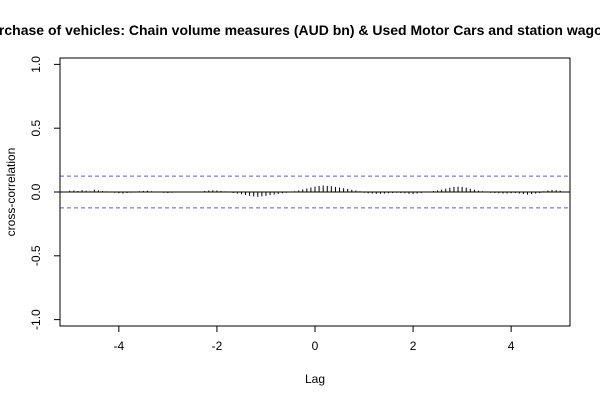 Image resolution: width=600 pixels, height=400 pixels. Describe the element at coordinates (45, 193) in the screenshot. I see `y-axis: -1.0 -0.5 0.0 0.5 1.0` at that location.